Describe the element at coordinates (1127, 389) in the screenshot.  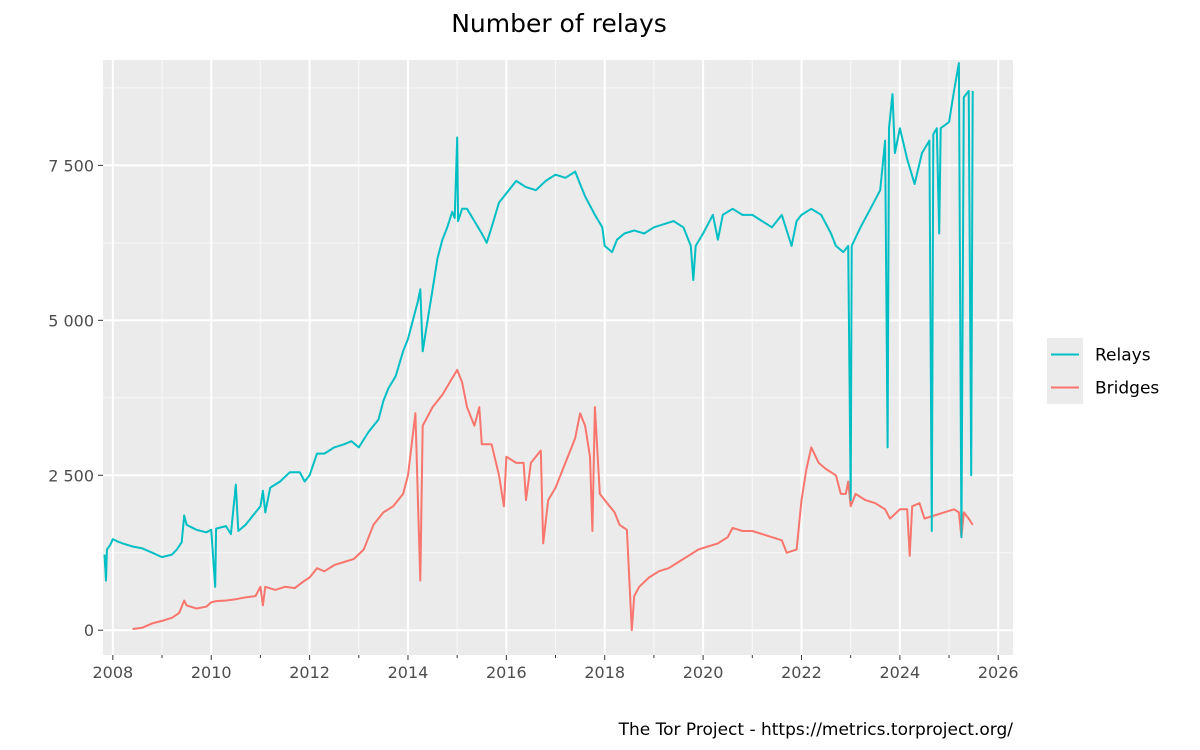
I see `legend-label-bridges: Bridges` at that location.